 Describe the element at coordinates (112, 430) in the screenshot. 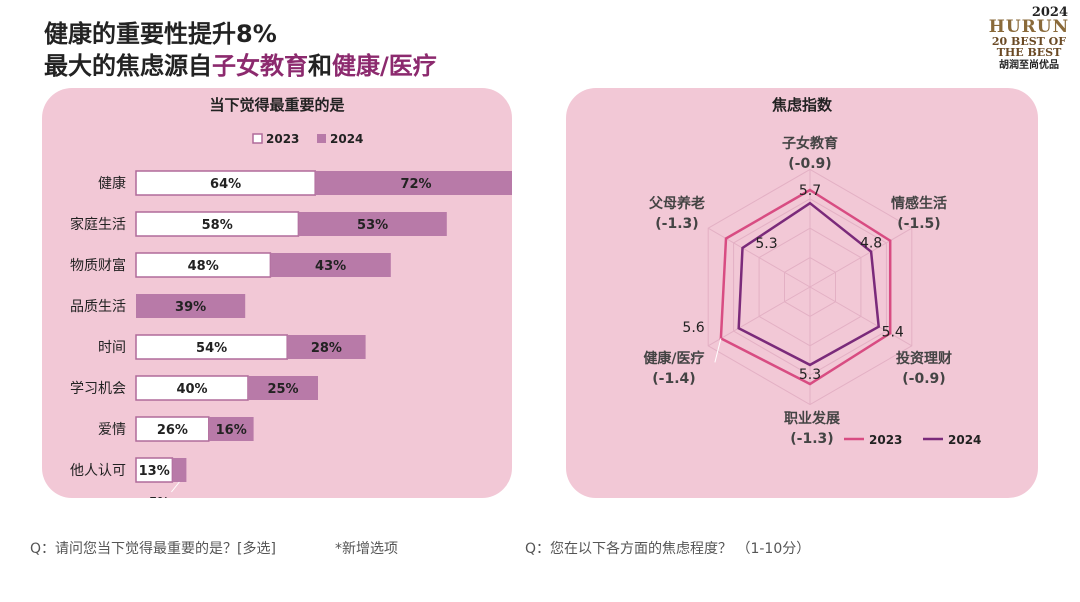

I see `category-label: 爱情` at that location.